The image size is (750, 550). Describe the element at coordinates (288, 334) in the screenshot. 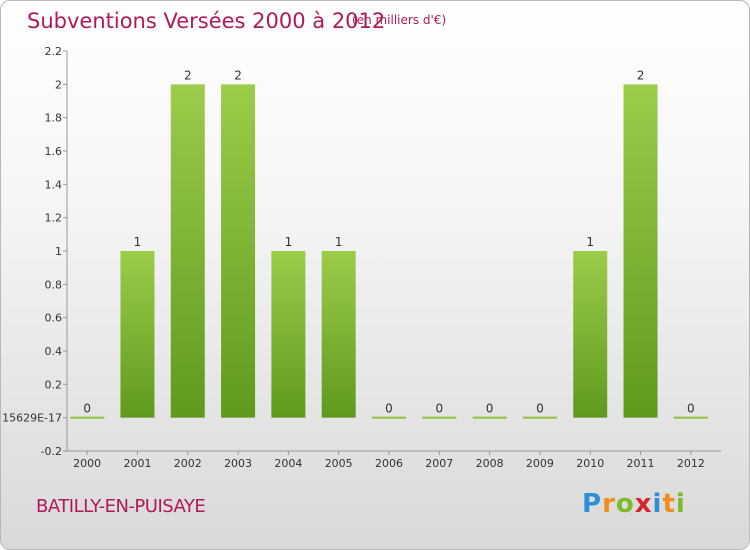

I see `bar-2004` at that location.